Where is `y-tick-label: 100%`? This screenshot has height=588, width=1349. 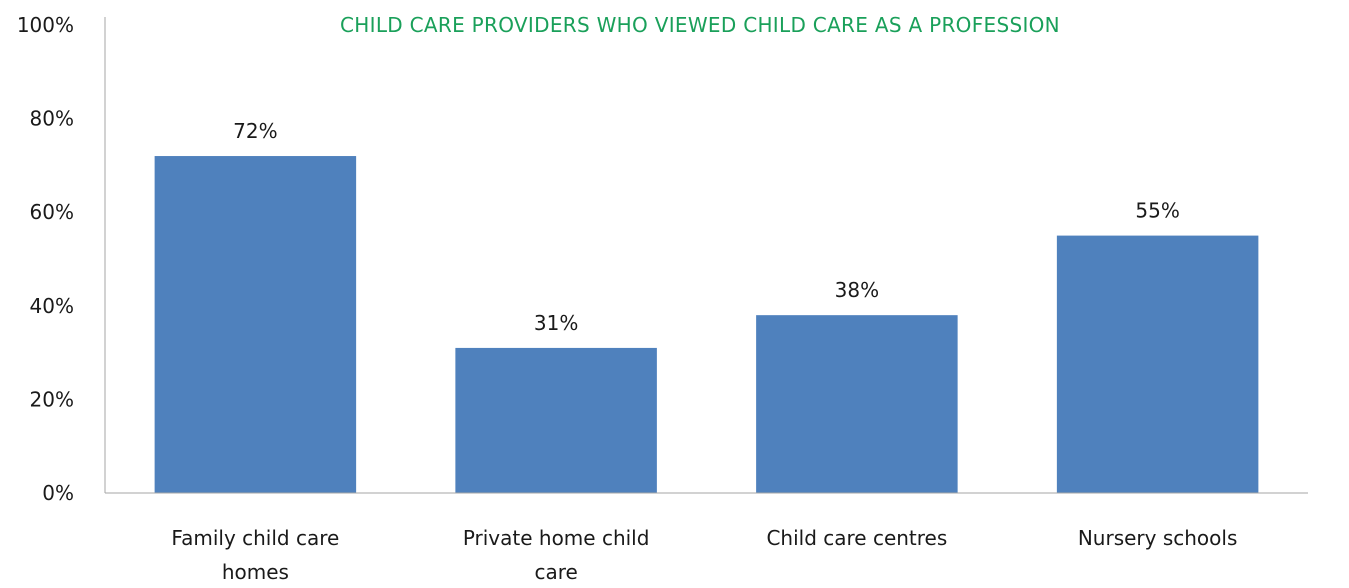 y-tick-label: 100% is located at coordinates (45, 25).